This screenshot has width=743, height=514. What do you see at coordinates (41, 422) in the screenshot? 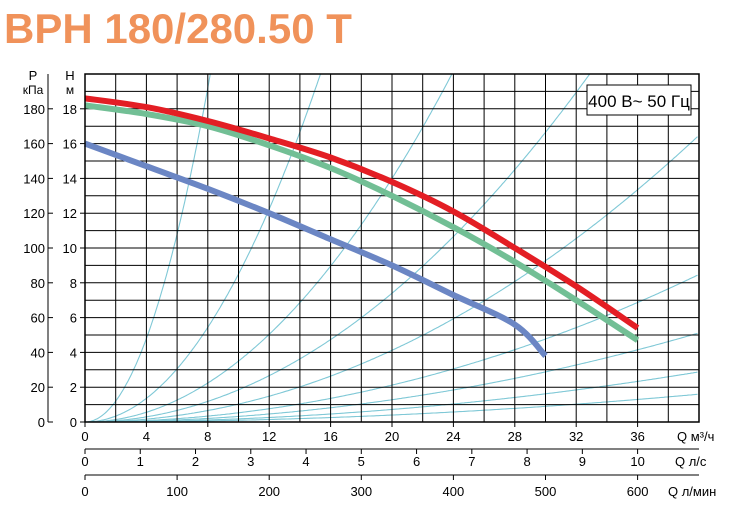
I see `pressure-tick-label: 0` at bounding box center [41, 422].